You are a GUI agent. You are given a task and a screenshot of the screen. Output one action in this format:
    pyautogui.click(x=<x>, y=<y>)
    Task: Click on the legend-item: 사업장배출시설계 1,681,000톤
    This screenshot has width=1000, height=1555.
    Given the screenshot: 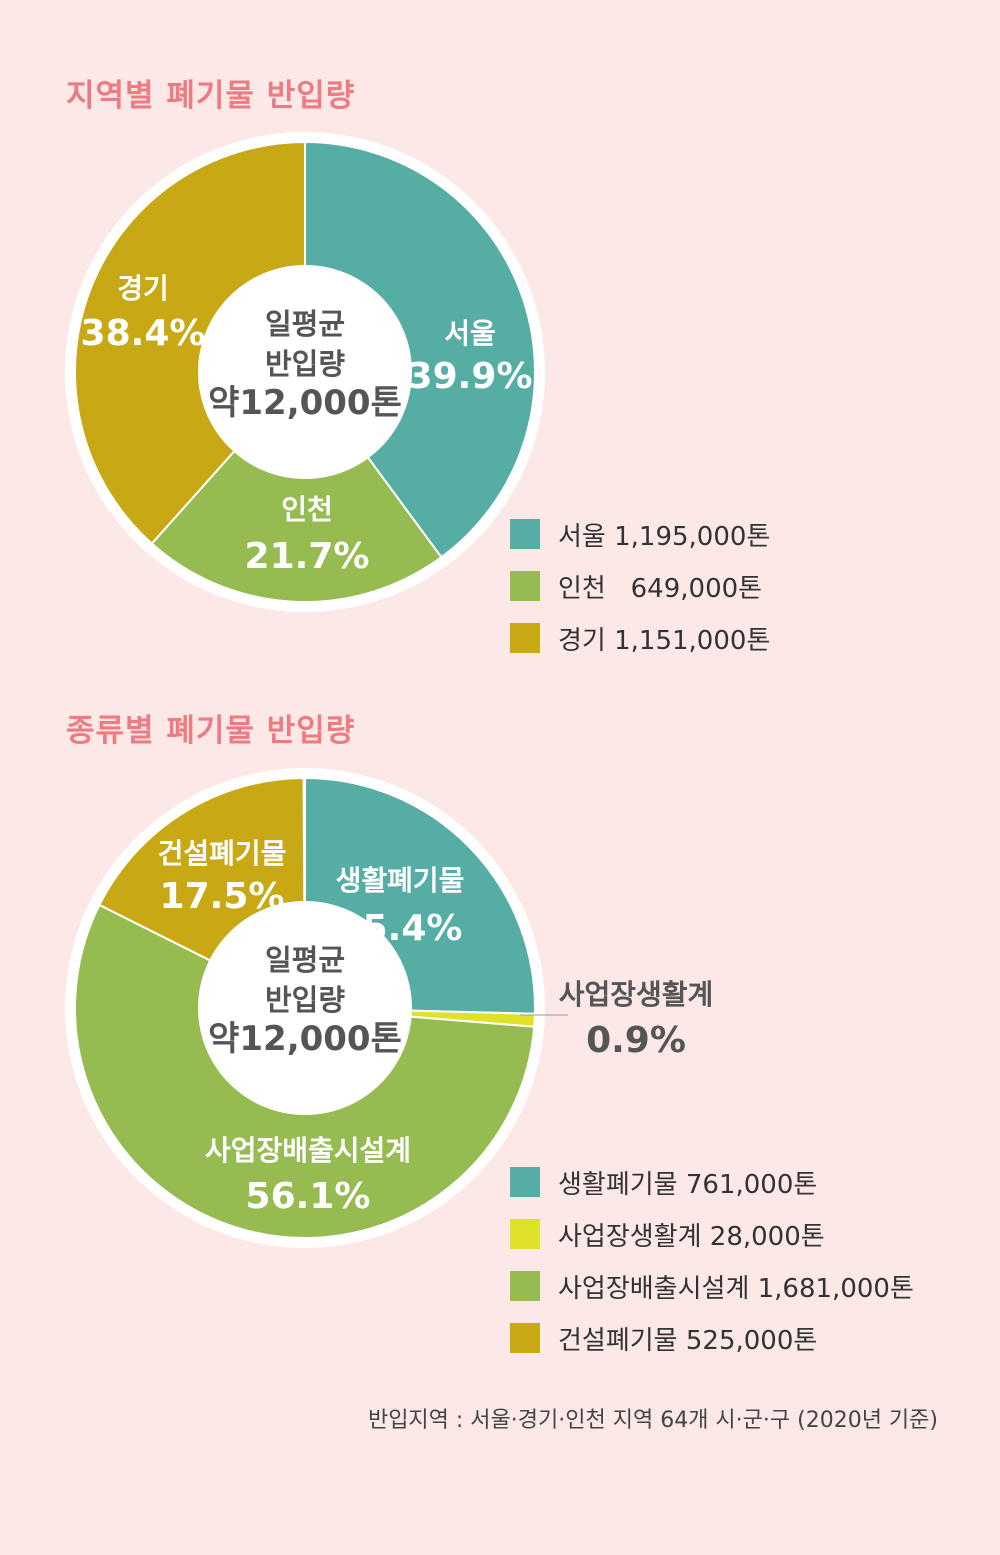 What is the action you would take?
    pyautogui.click(x=712, y=1286)
    